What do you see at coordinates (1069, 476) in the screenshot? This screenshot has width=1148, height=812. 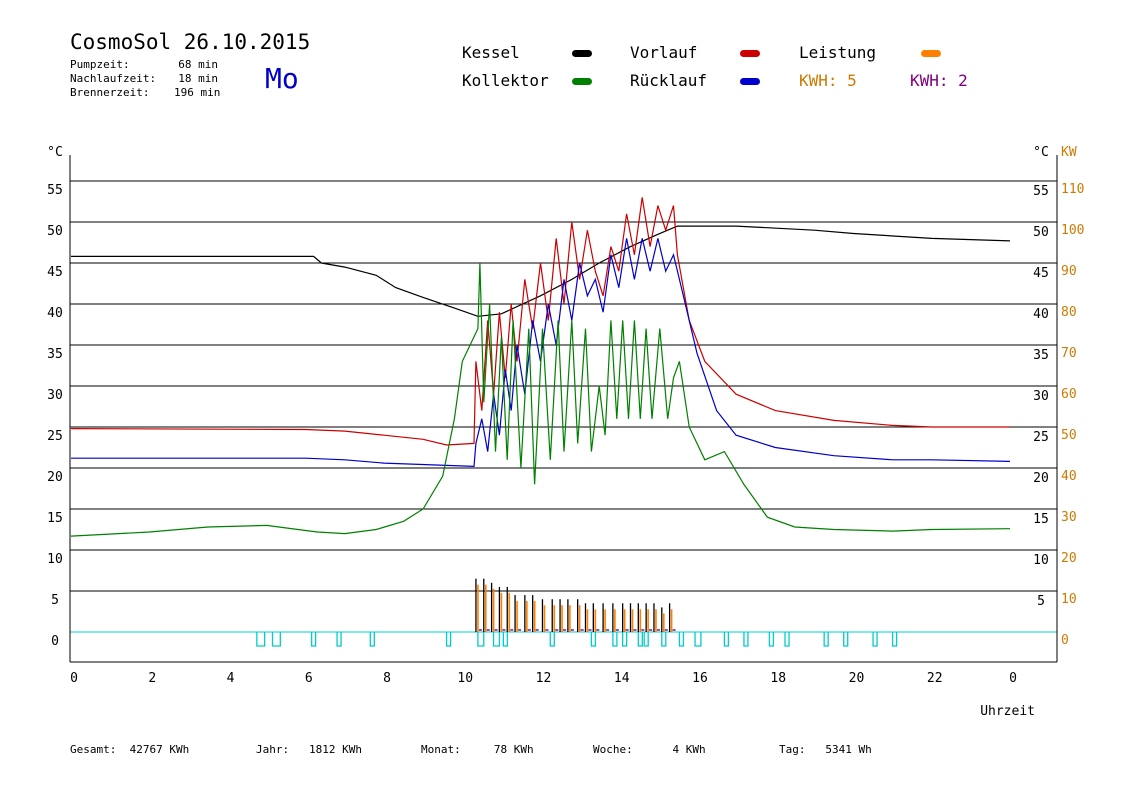 I see `y-right2-tick-label: 40` at bounding box center [1069, 476].